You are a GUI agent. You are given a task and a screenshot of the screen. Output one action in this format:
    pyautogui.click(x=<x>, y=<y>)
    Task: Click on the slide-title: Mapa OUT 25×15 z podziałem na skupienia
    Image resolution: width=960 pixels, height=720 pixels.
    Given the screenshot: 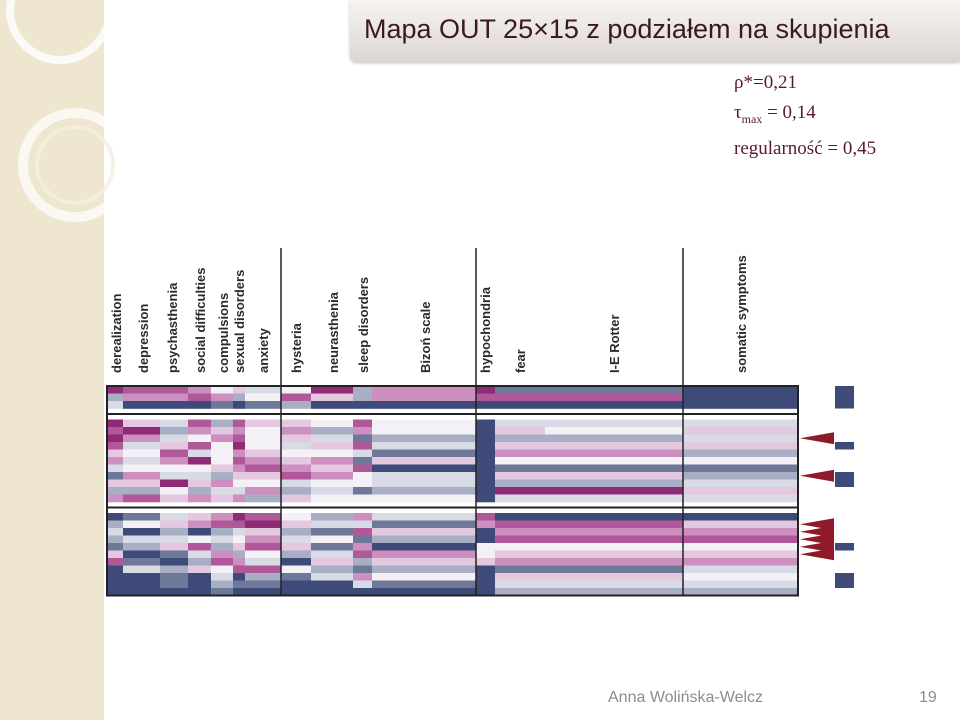 What is the action you would take?
    pyautogui.click(x=627, y=29)
    